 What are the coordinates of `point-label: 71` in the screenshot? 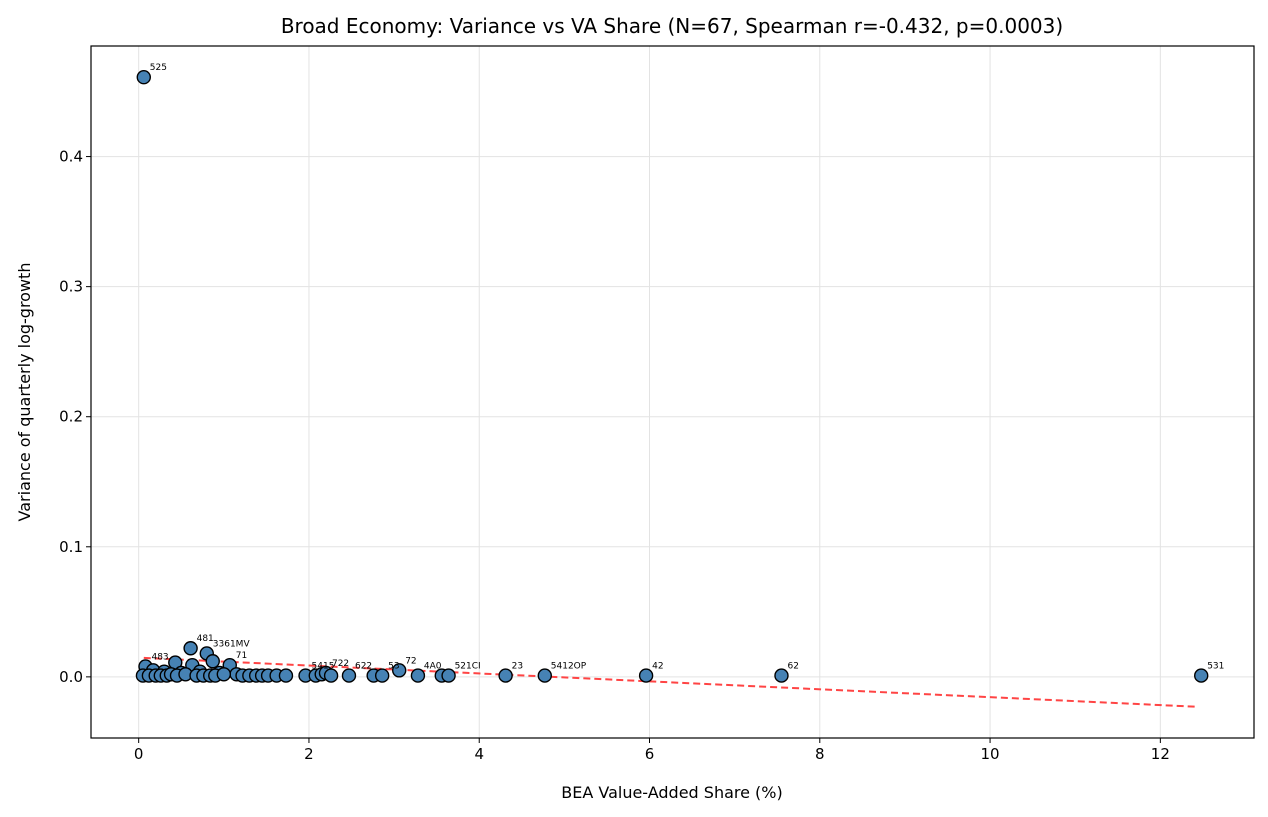 It's located at (241, 656).